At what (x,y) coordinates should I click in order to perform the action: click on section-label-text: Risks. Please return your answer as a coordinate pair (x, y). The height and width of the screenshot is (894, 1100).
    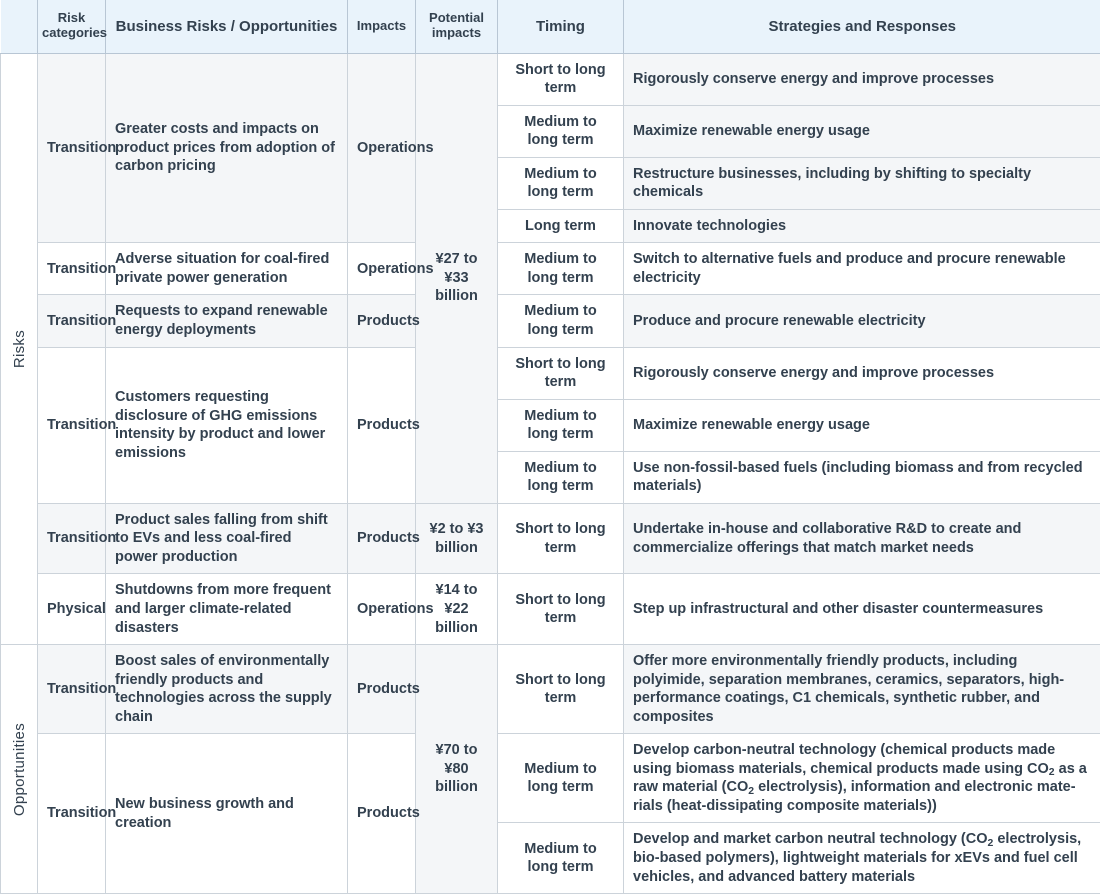
    Looking at the image, I should click on (19, 349).